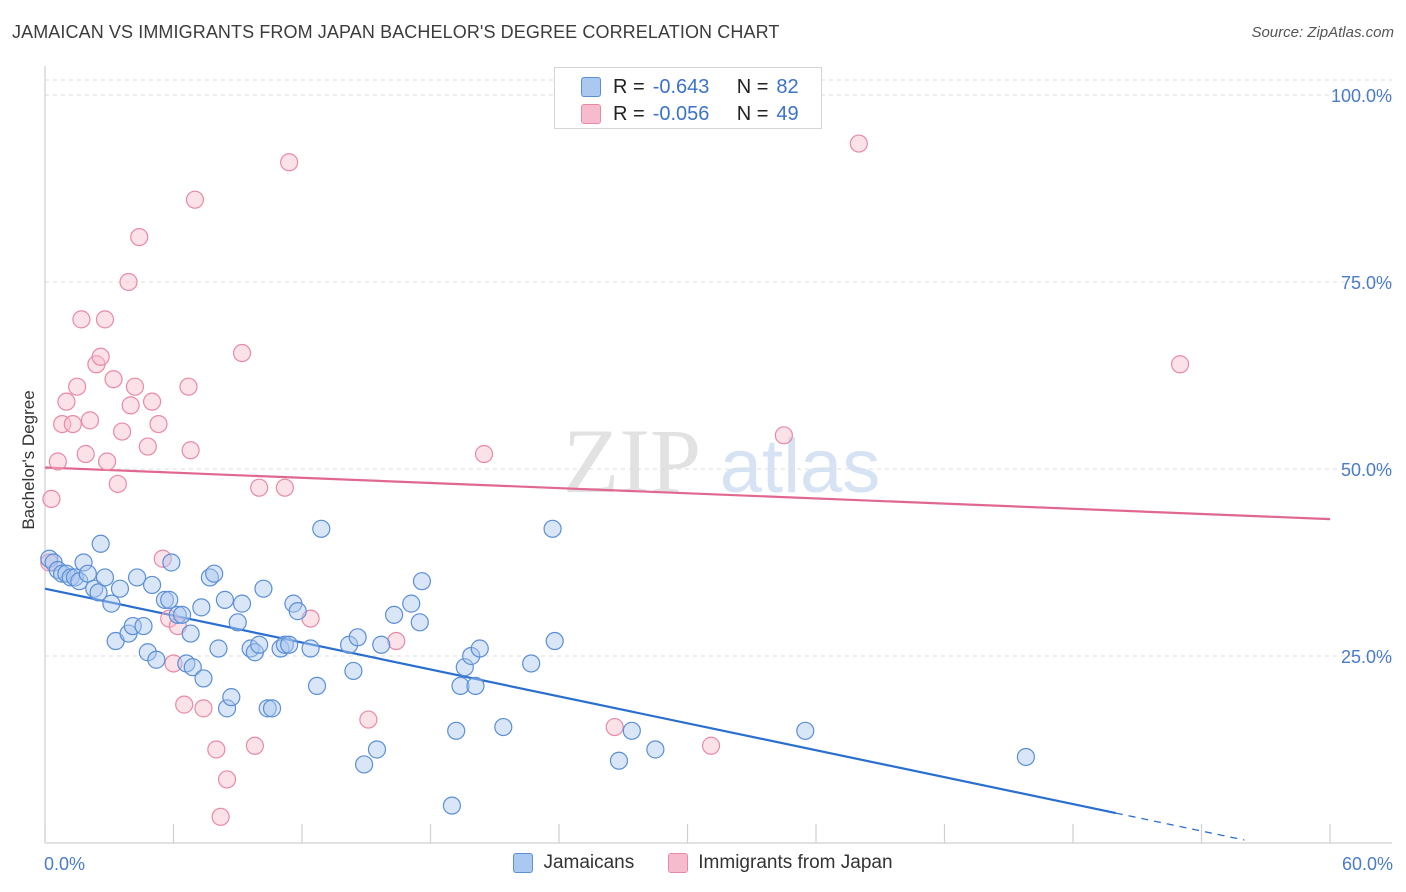 This screenshot has width=1406, height=892. I want to click on y-tick-label: 100.0%, so click(1361, 96).